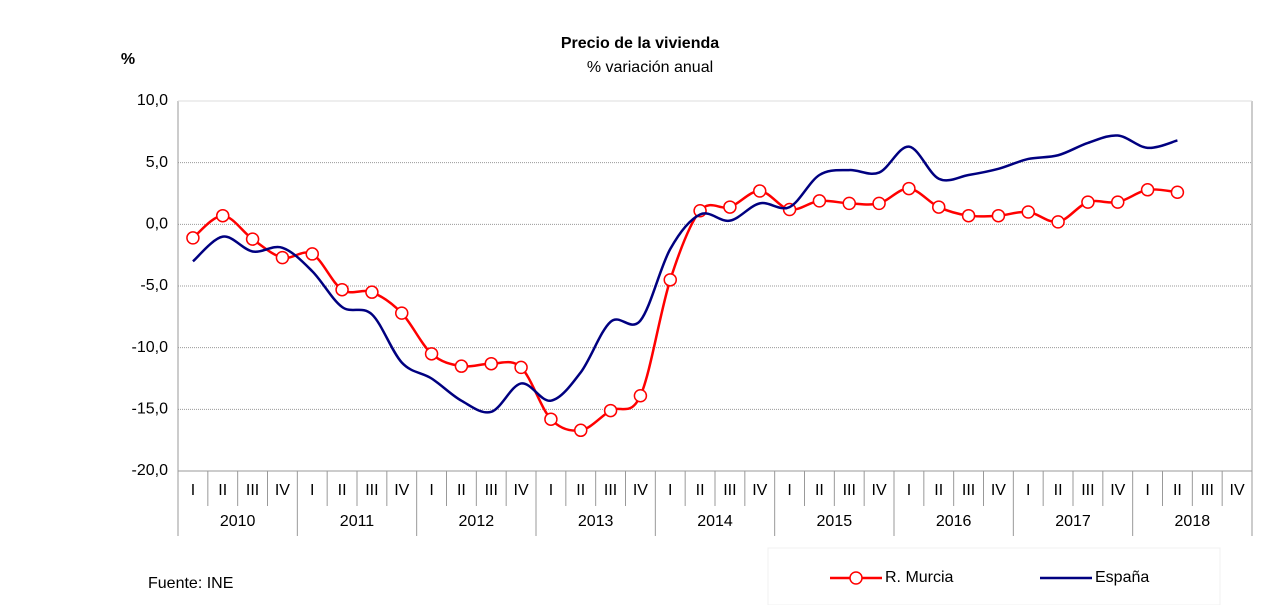 The height and width of the screenshot is (605, 1283). Describe the element at coordinates (835, 521) in the screenshot. I see `year-label: 2015` at that location.